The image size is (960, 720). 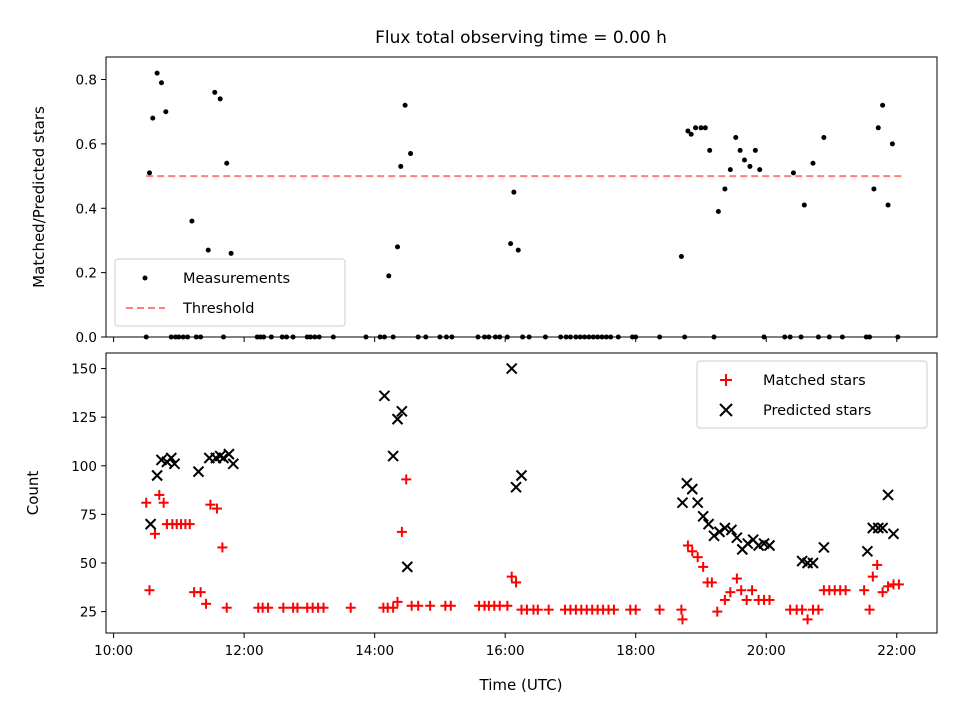 What do you see at coordinates (236, 279) in the screenshot?
I see `legend-measurements-label: Measurements` at bounding box center [236, 279].